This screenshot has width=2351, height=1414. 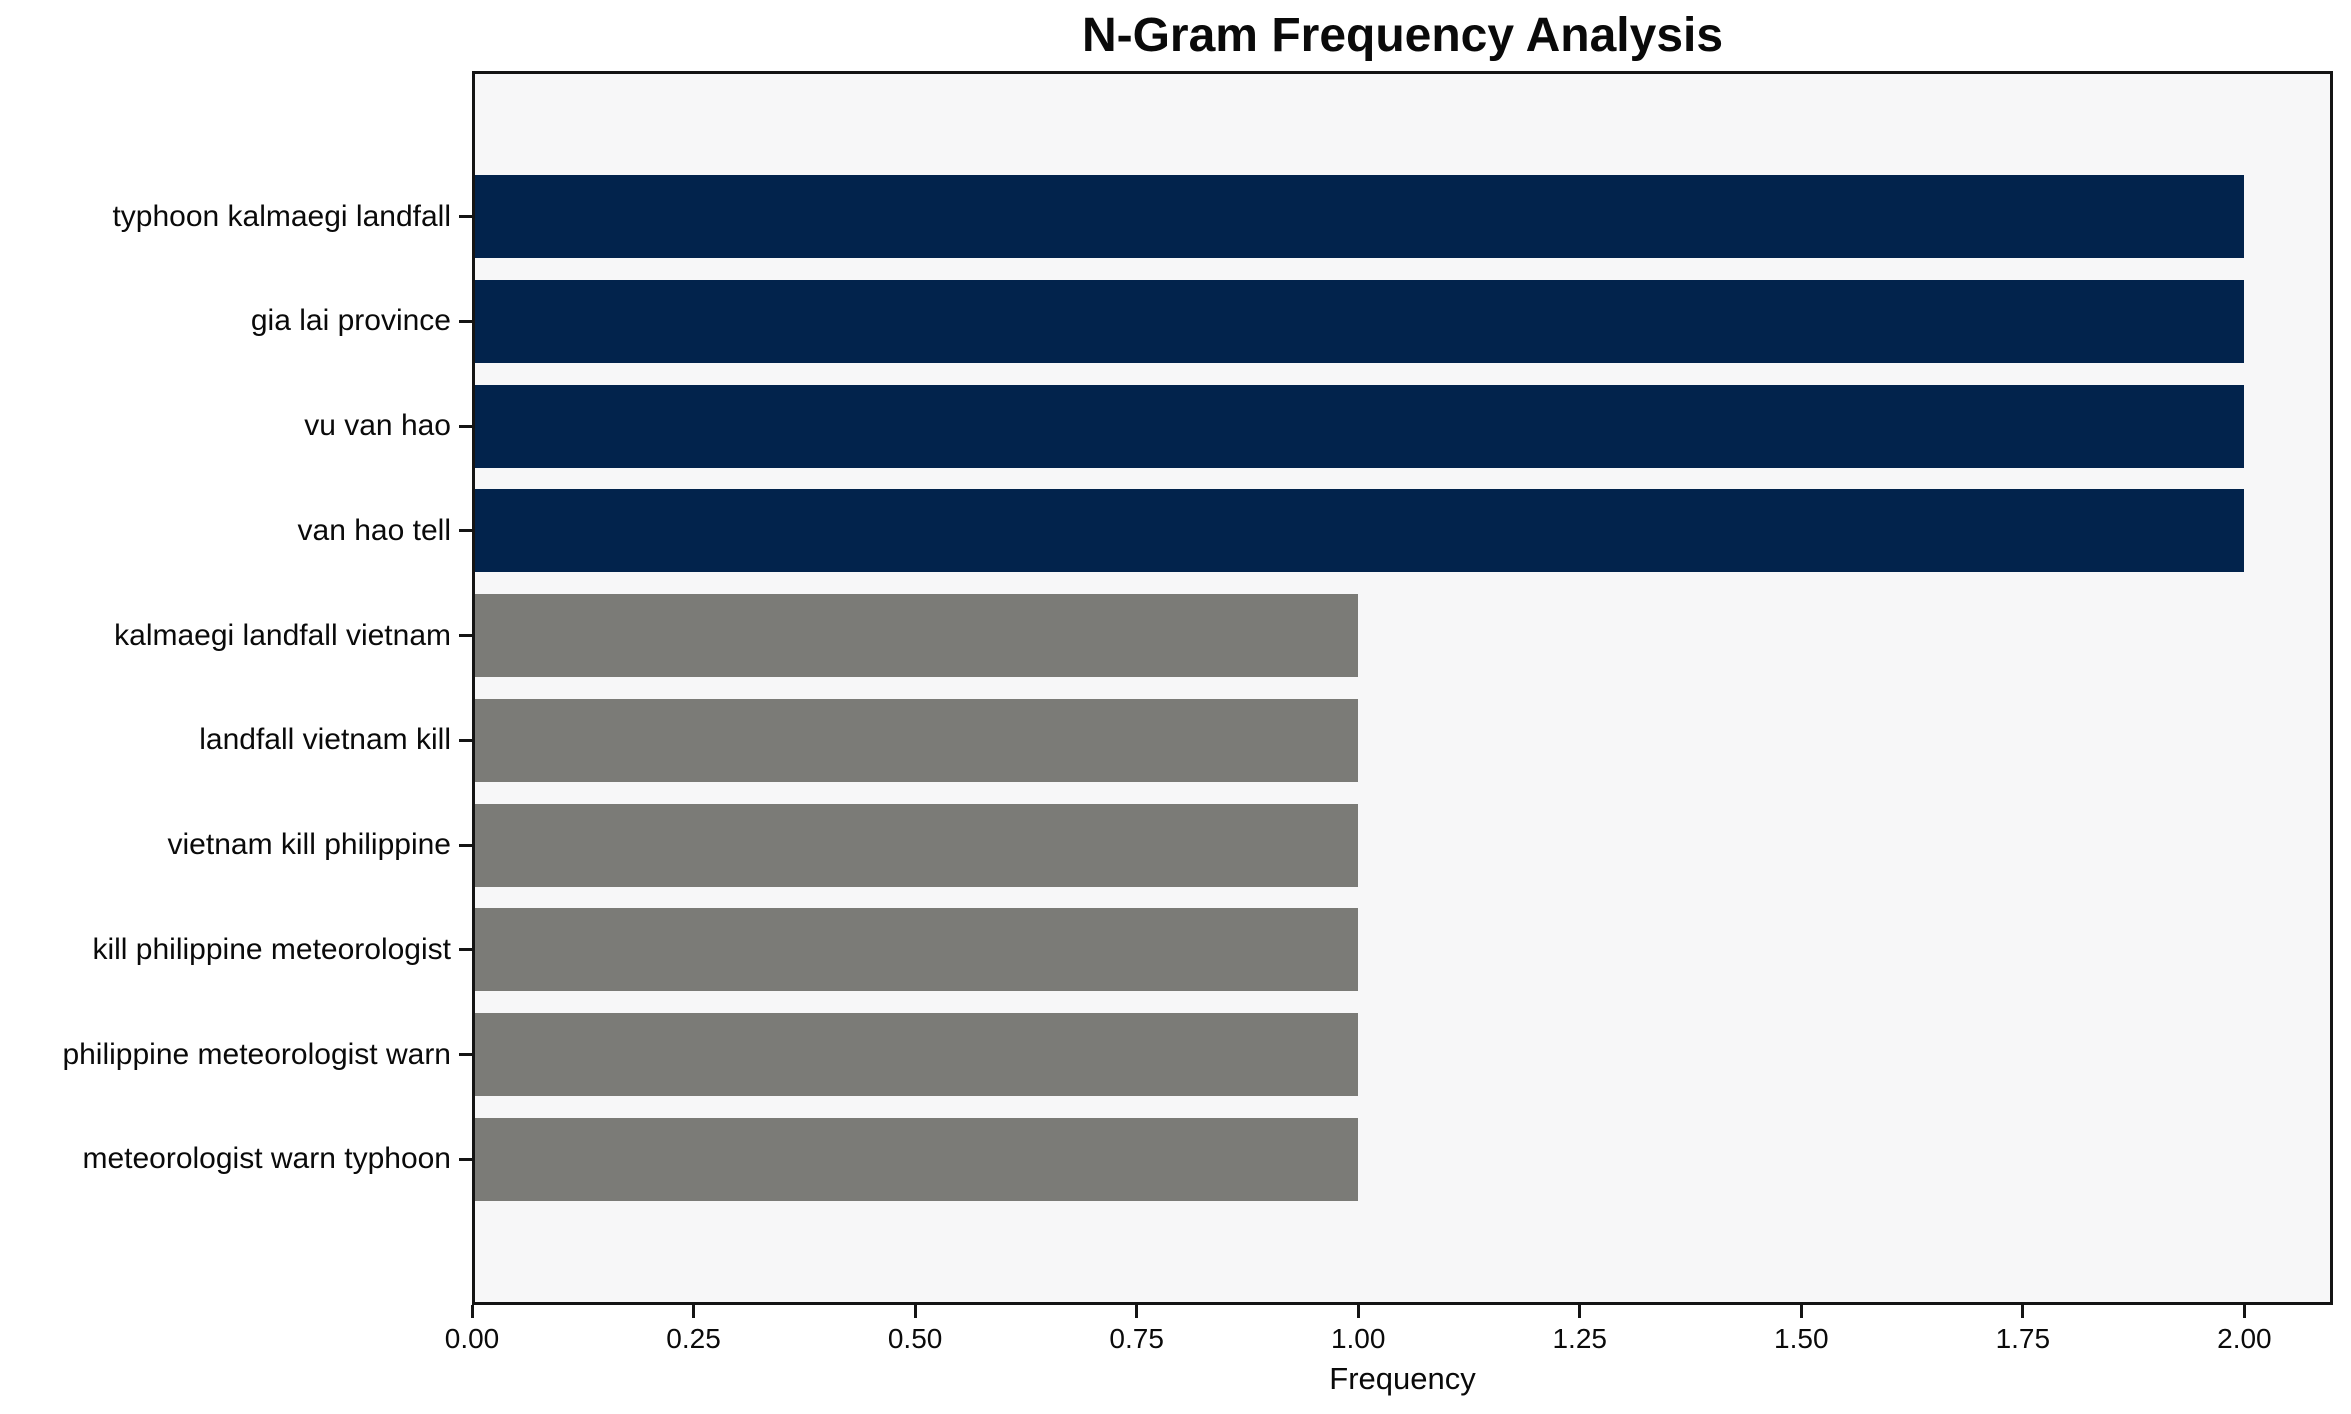 I want to click on x-tick-label: 0.25, so click(x=693, y=1338).